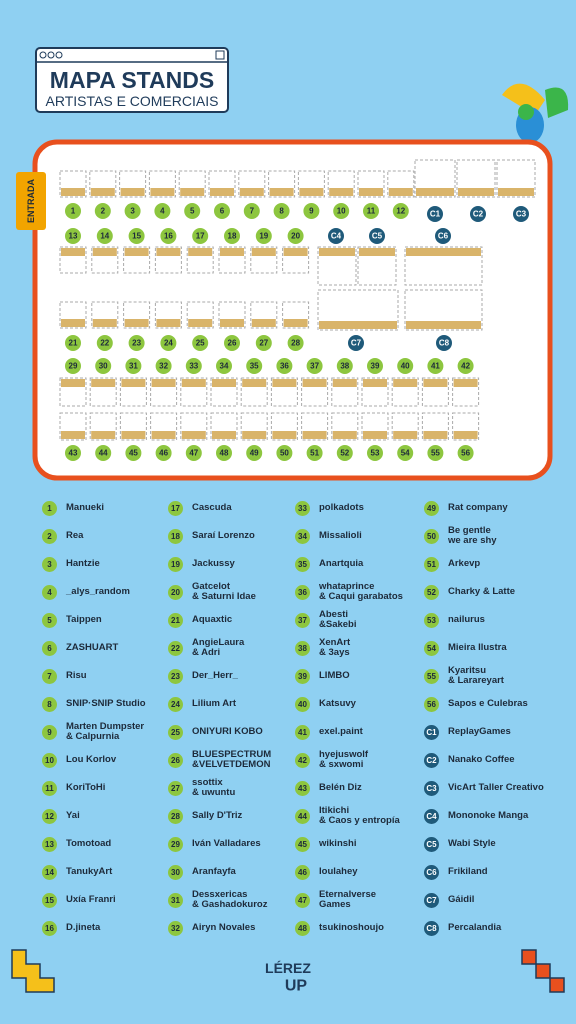 This screenshot has height=1024, width=576. Describe the element at coordinates (336, 236) in the screenshot. I see `stand-number: C4` at that location.